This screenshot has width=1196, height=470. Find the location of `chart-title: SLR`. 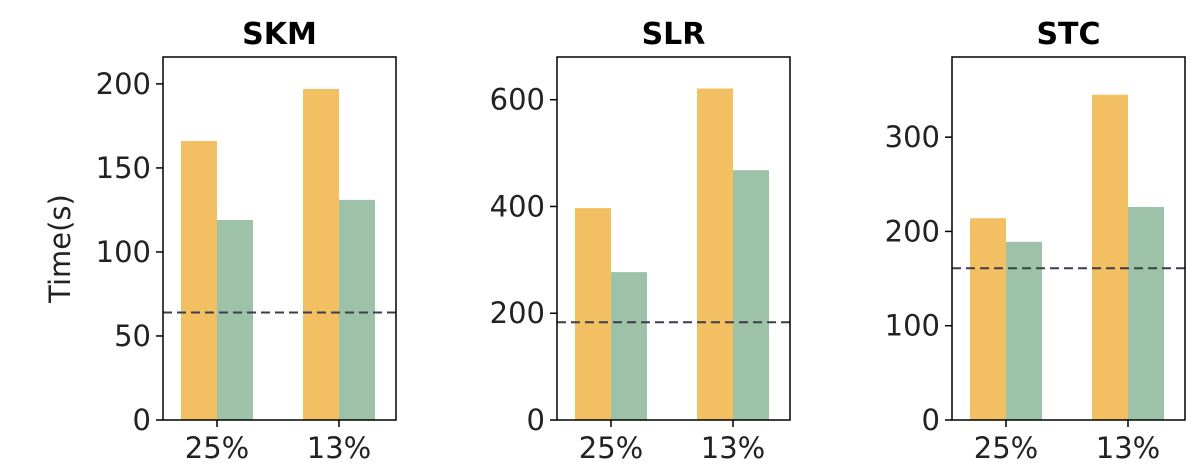

chart-title: SLR is located at coordinates (674, 34).